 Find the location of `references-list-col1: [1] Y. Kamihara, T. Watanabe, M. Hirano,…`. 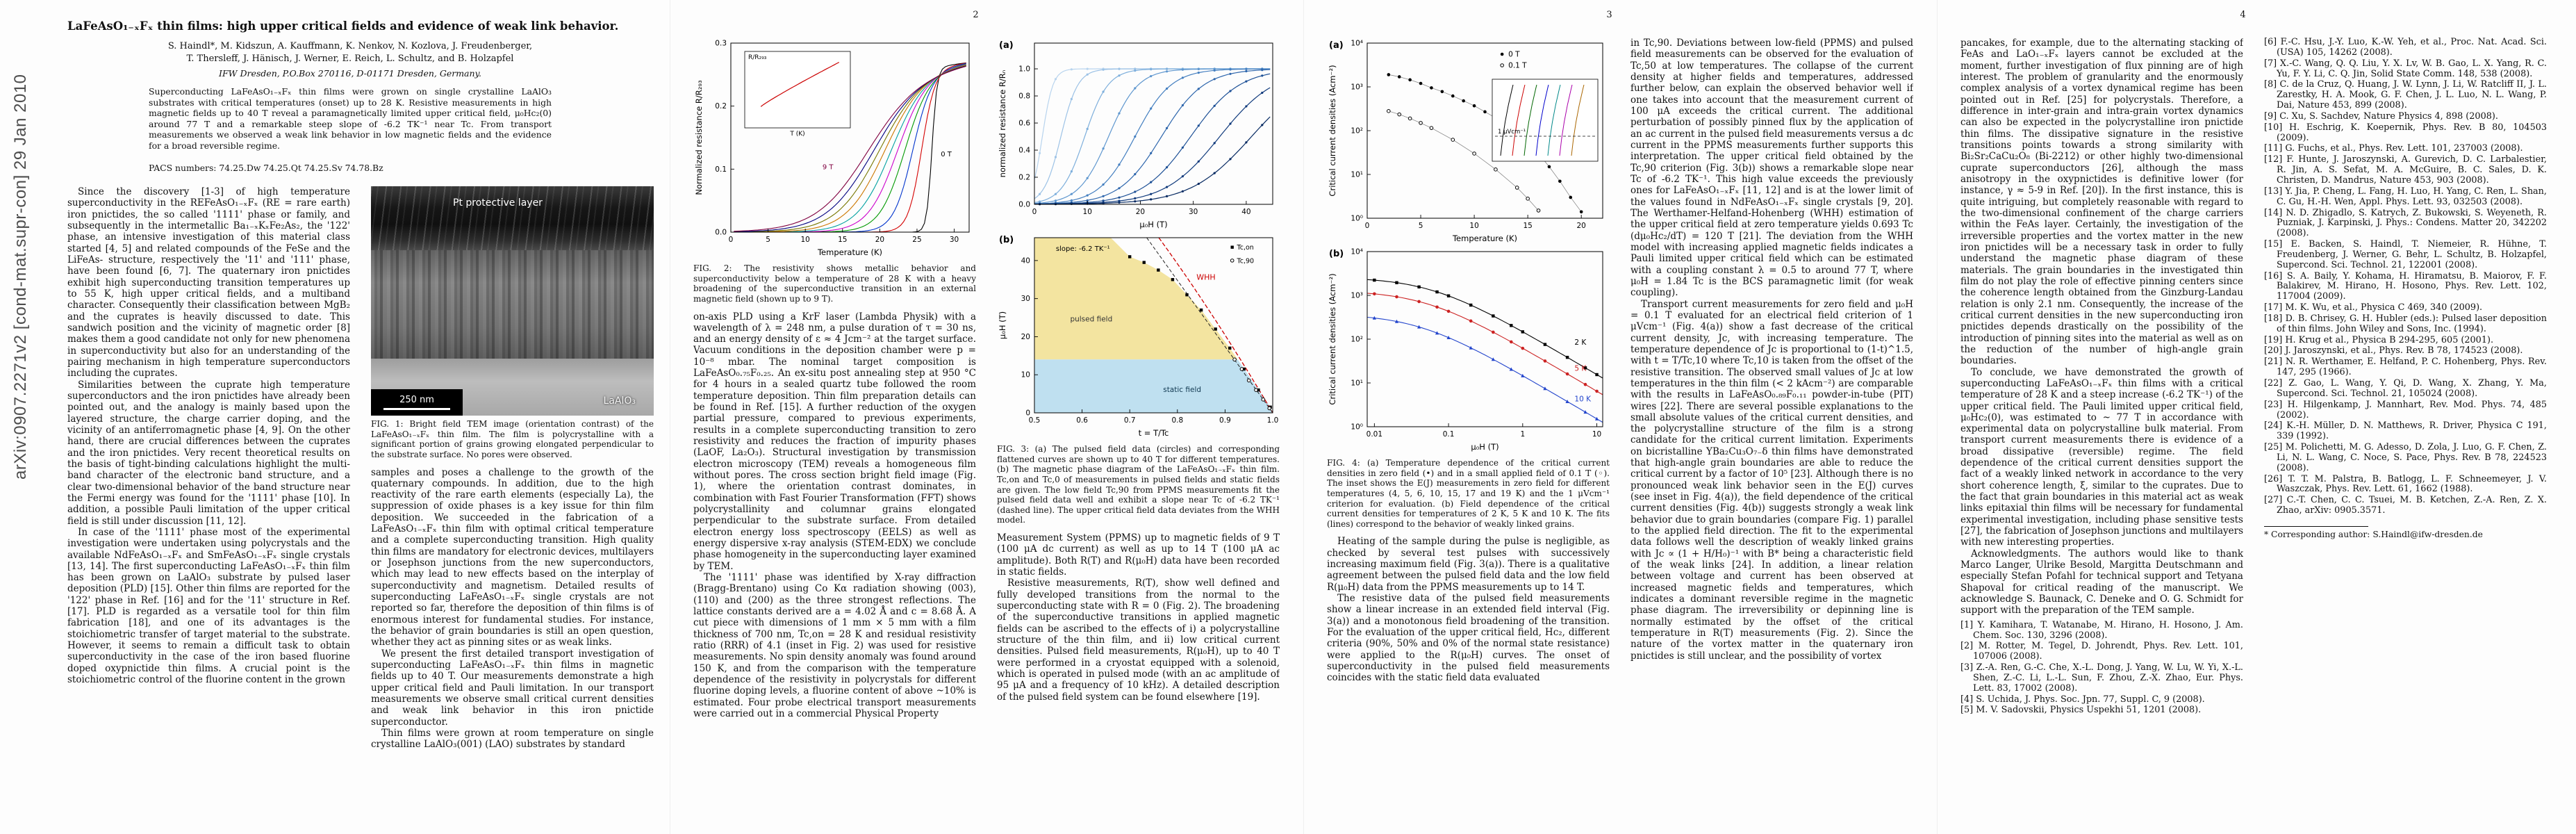

references-list-col1: [1] Y. Kamihara, T. Watanabe, M. Hirano,… is located at coordinates (2102, 668).